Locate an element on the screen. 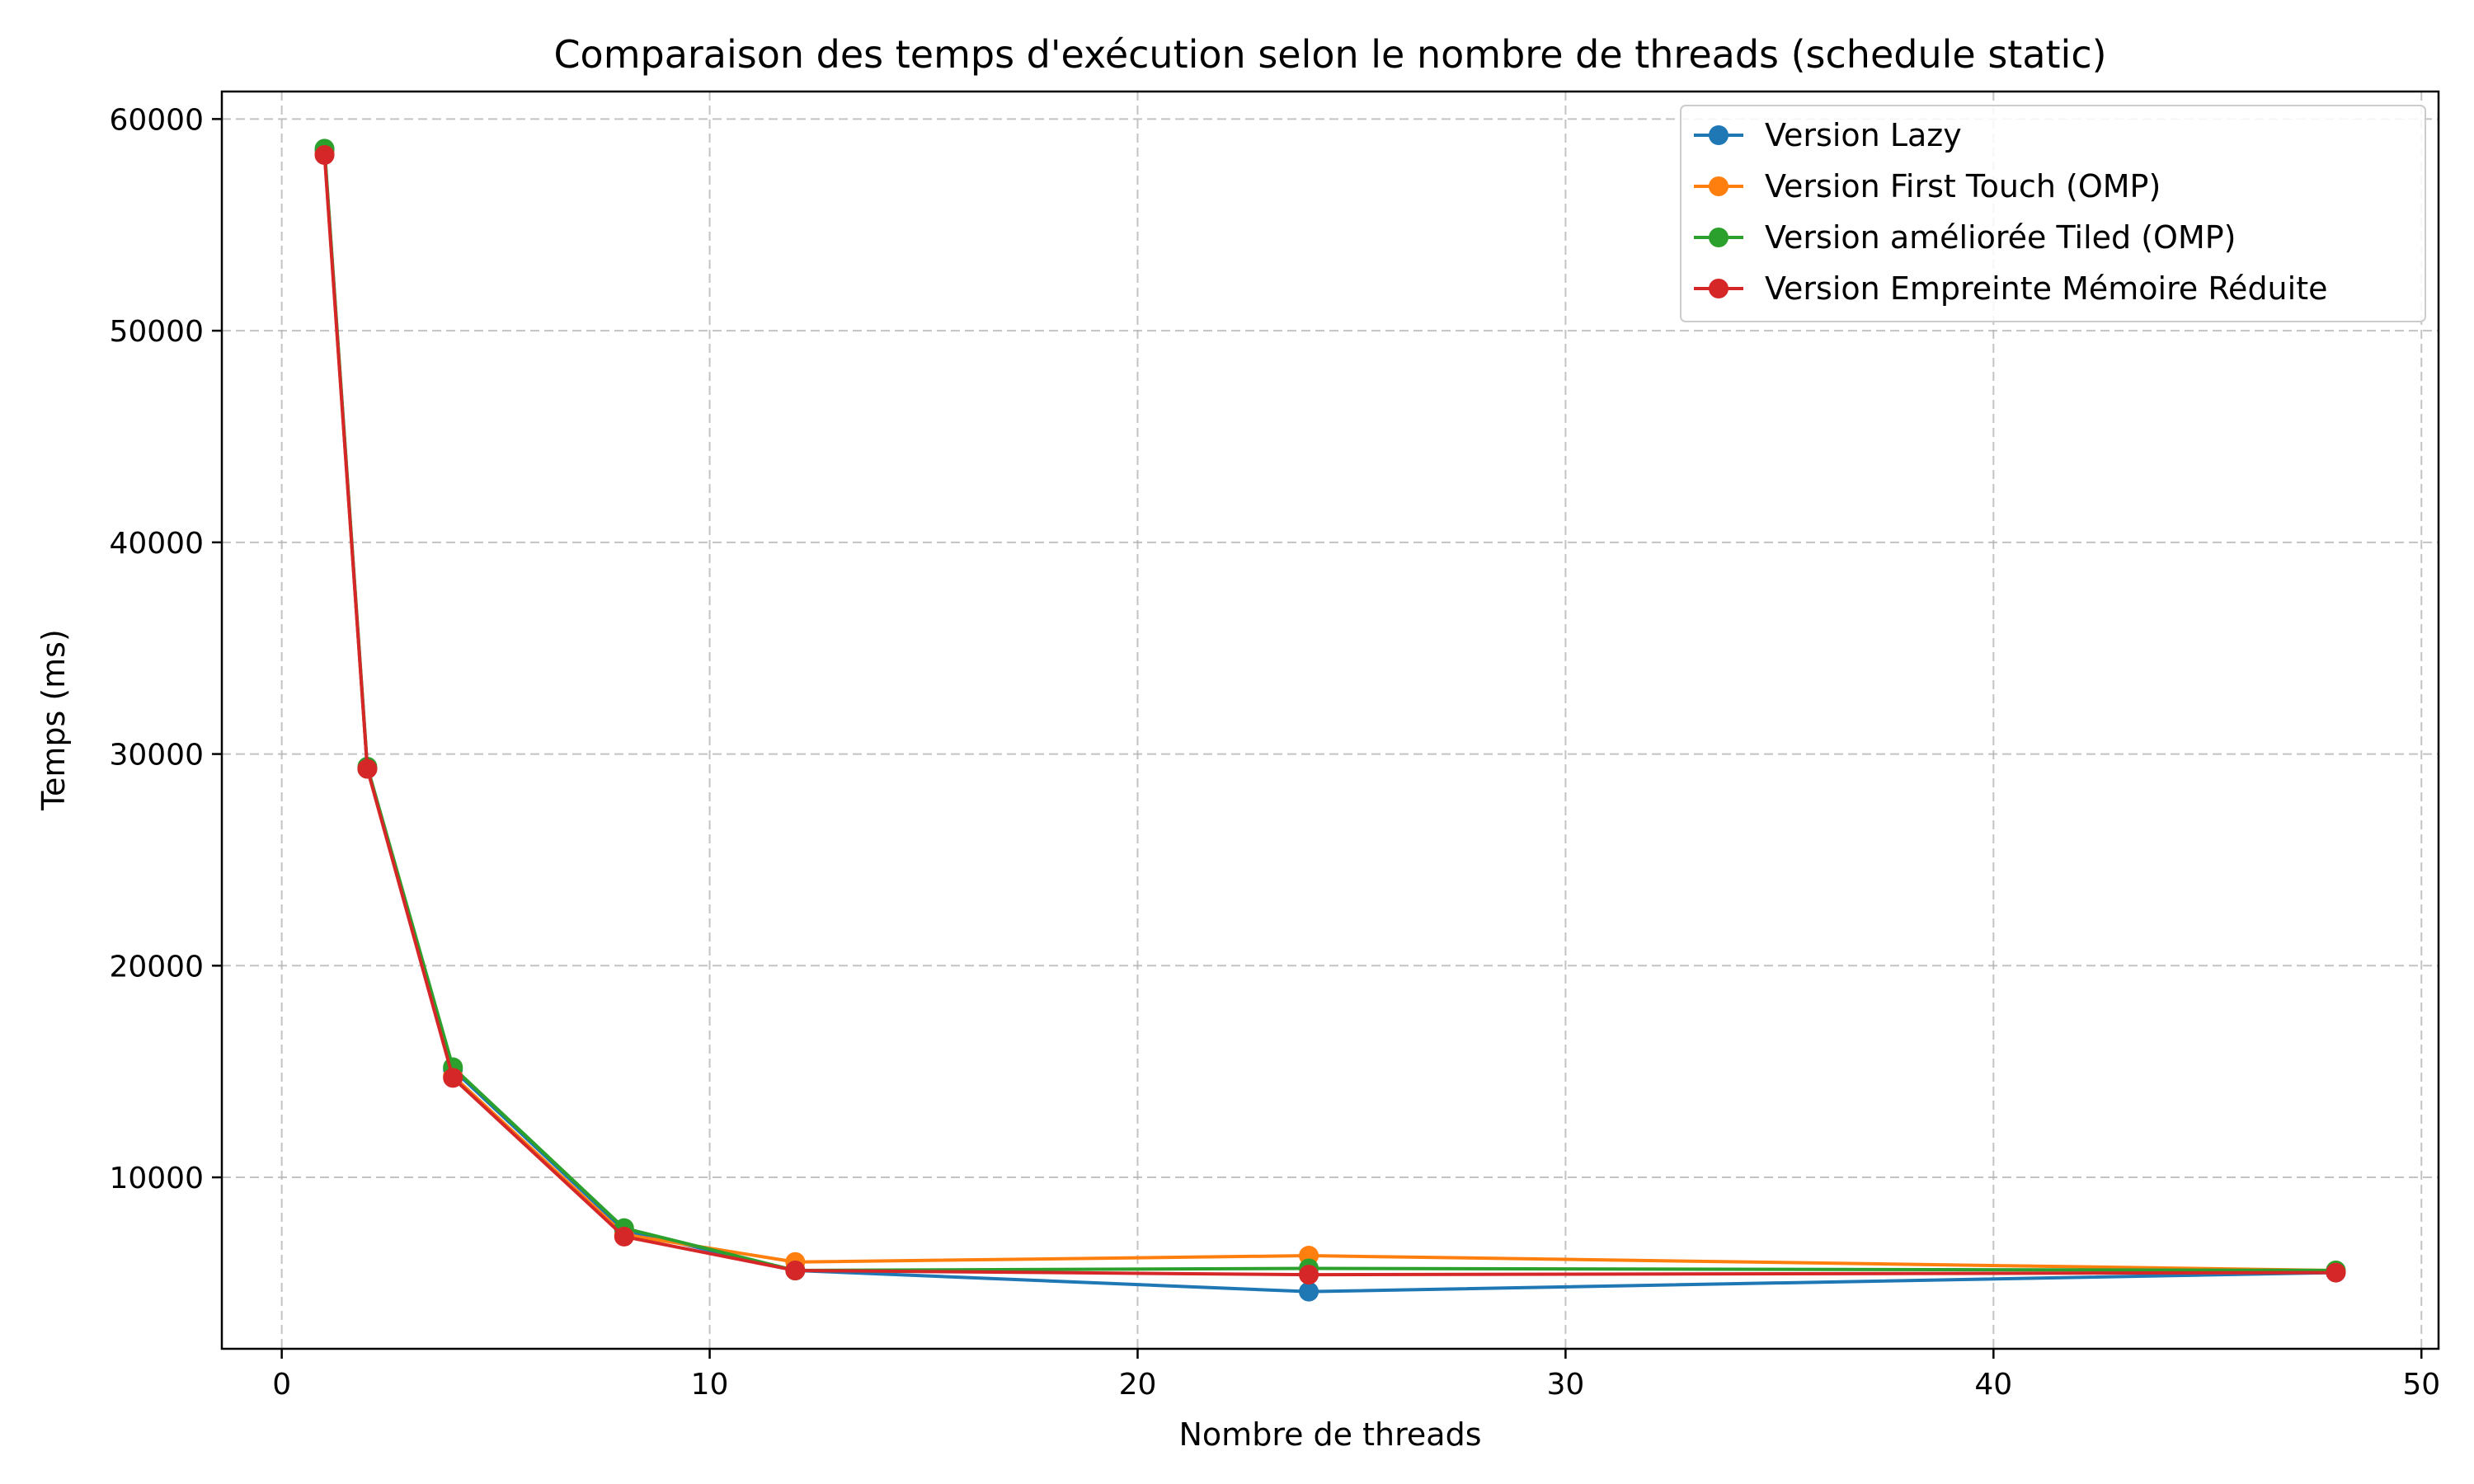 The height and width of the screenshot is (1484, 2474). y-tick-label: 20000 is located at coordinates (156, 967).